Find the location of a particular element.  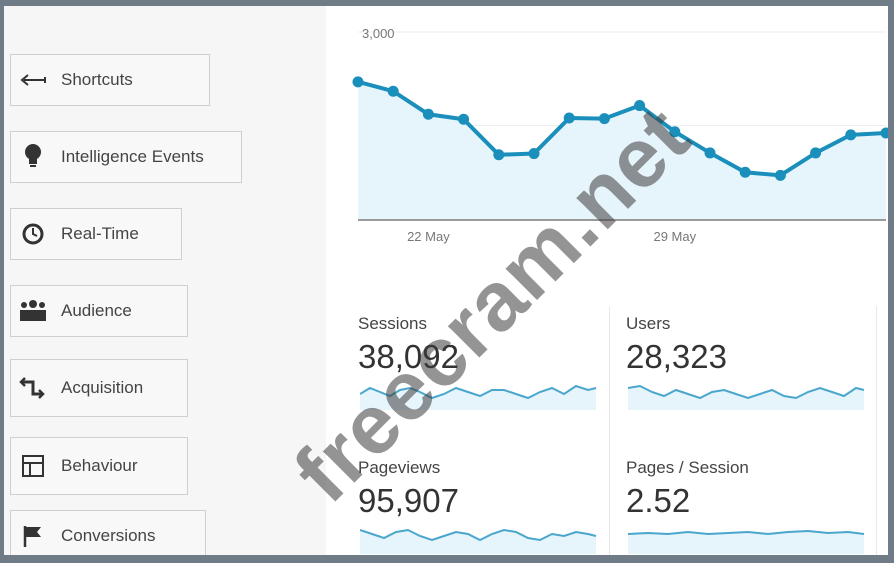

metric-users: Users 28,323 is located at coordinates (747, 367).